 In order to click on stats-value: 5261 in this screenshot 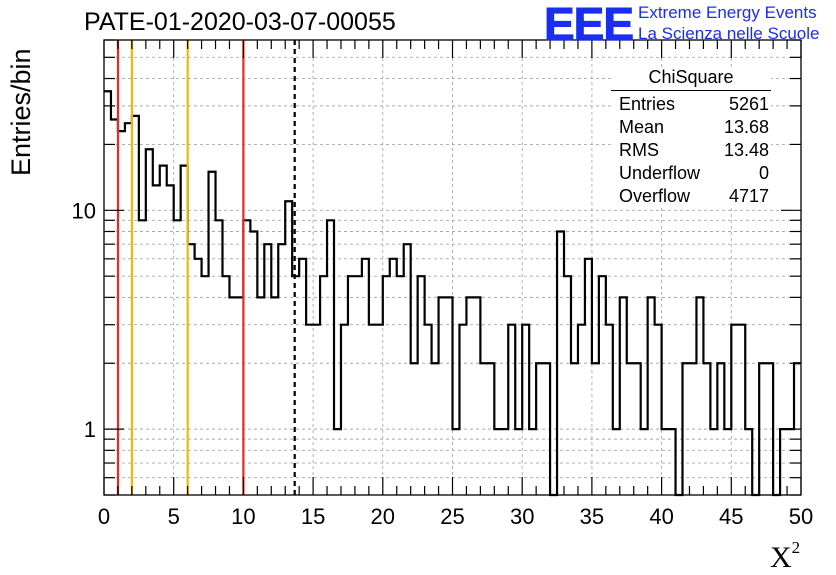, I will do `click(748, 104)`.